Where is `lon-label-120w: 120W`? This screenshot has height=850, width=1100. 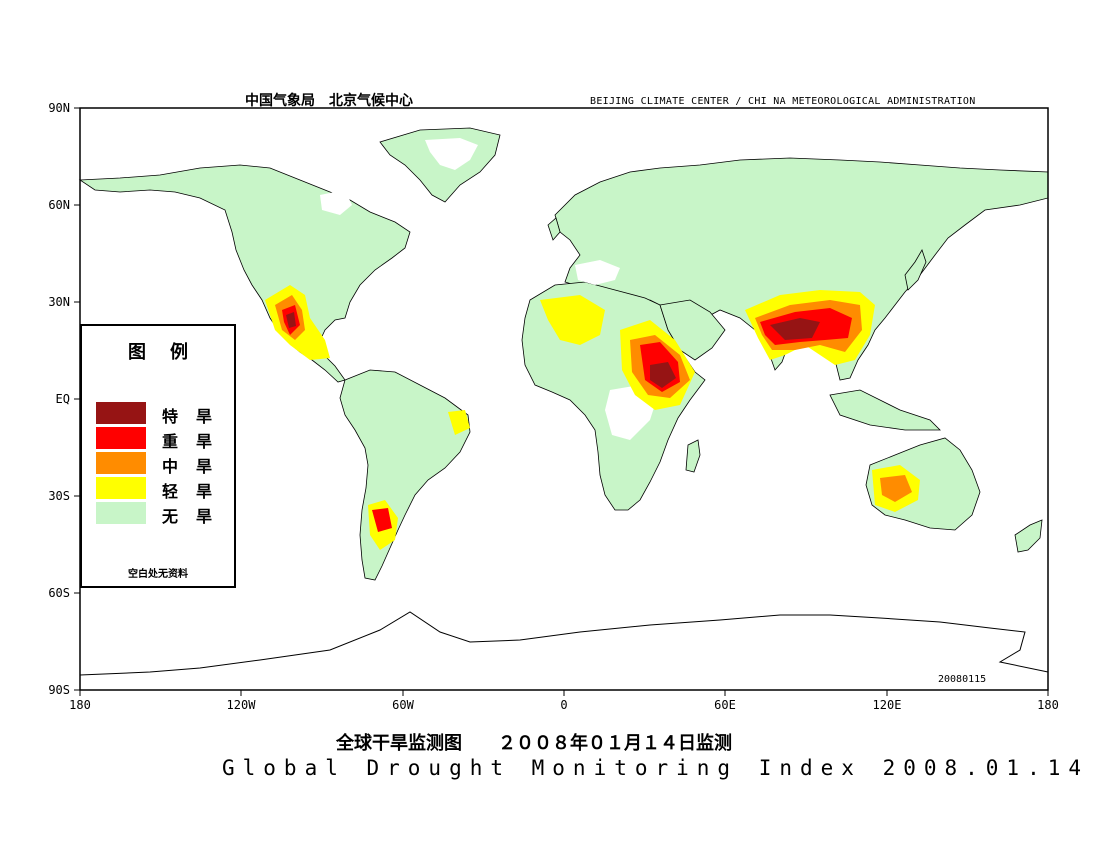 lon-label-120w: 120W is located at coordinates (241, 705).